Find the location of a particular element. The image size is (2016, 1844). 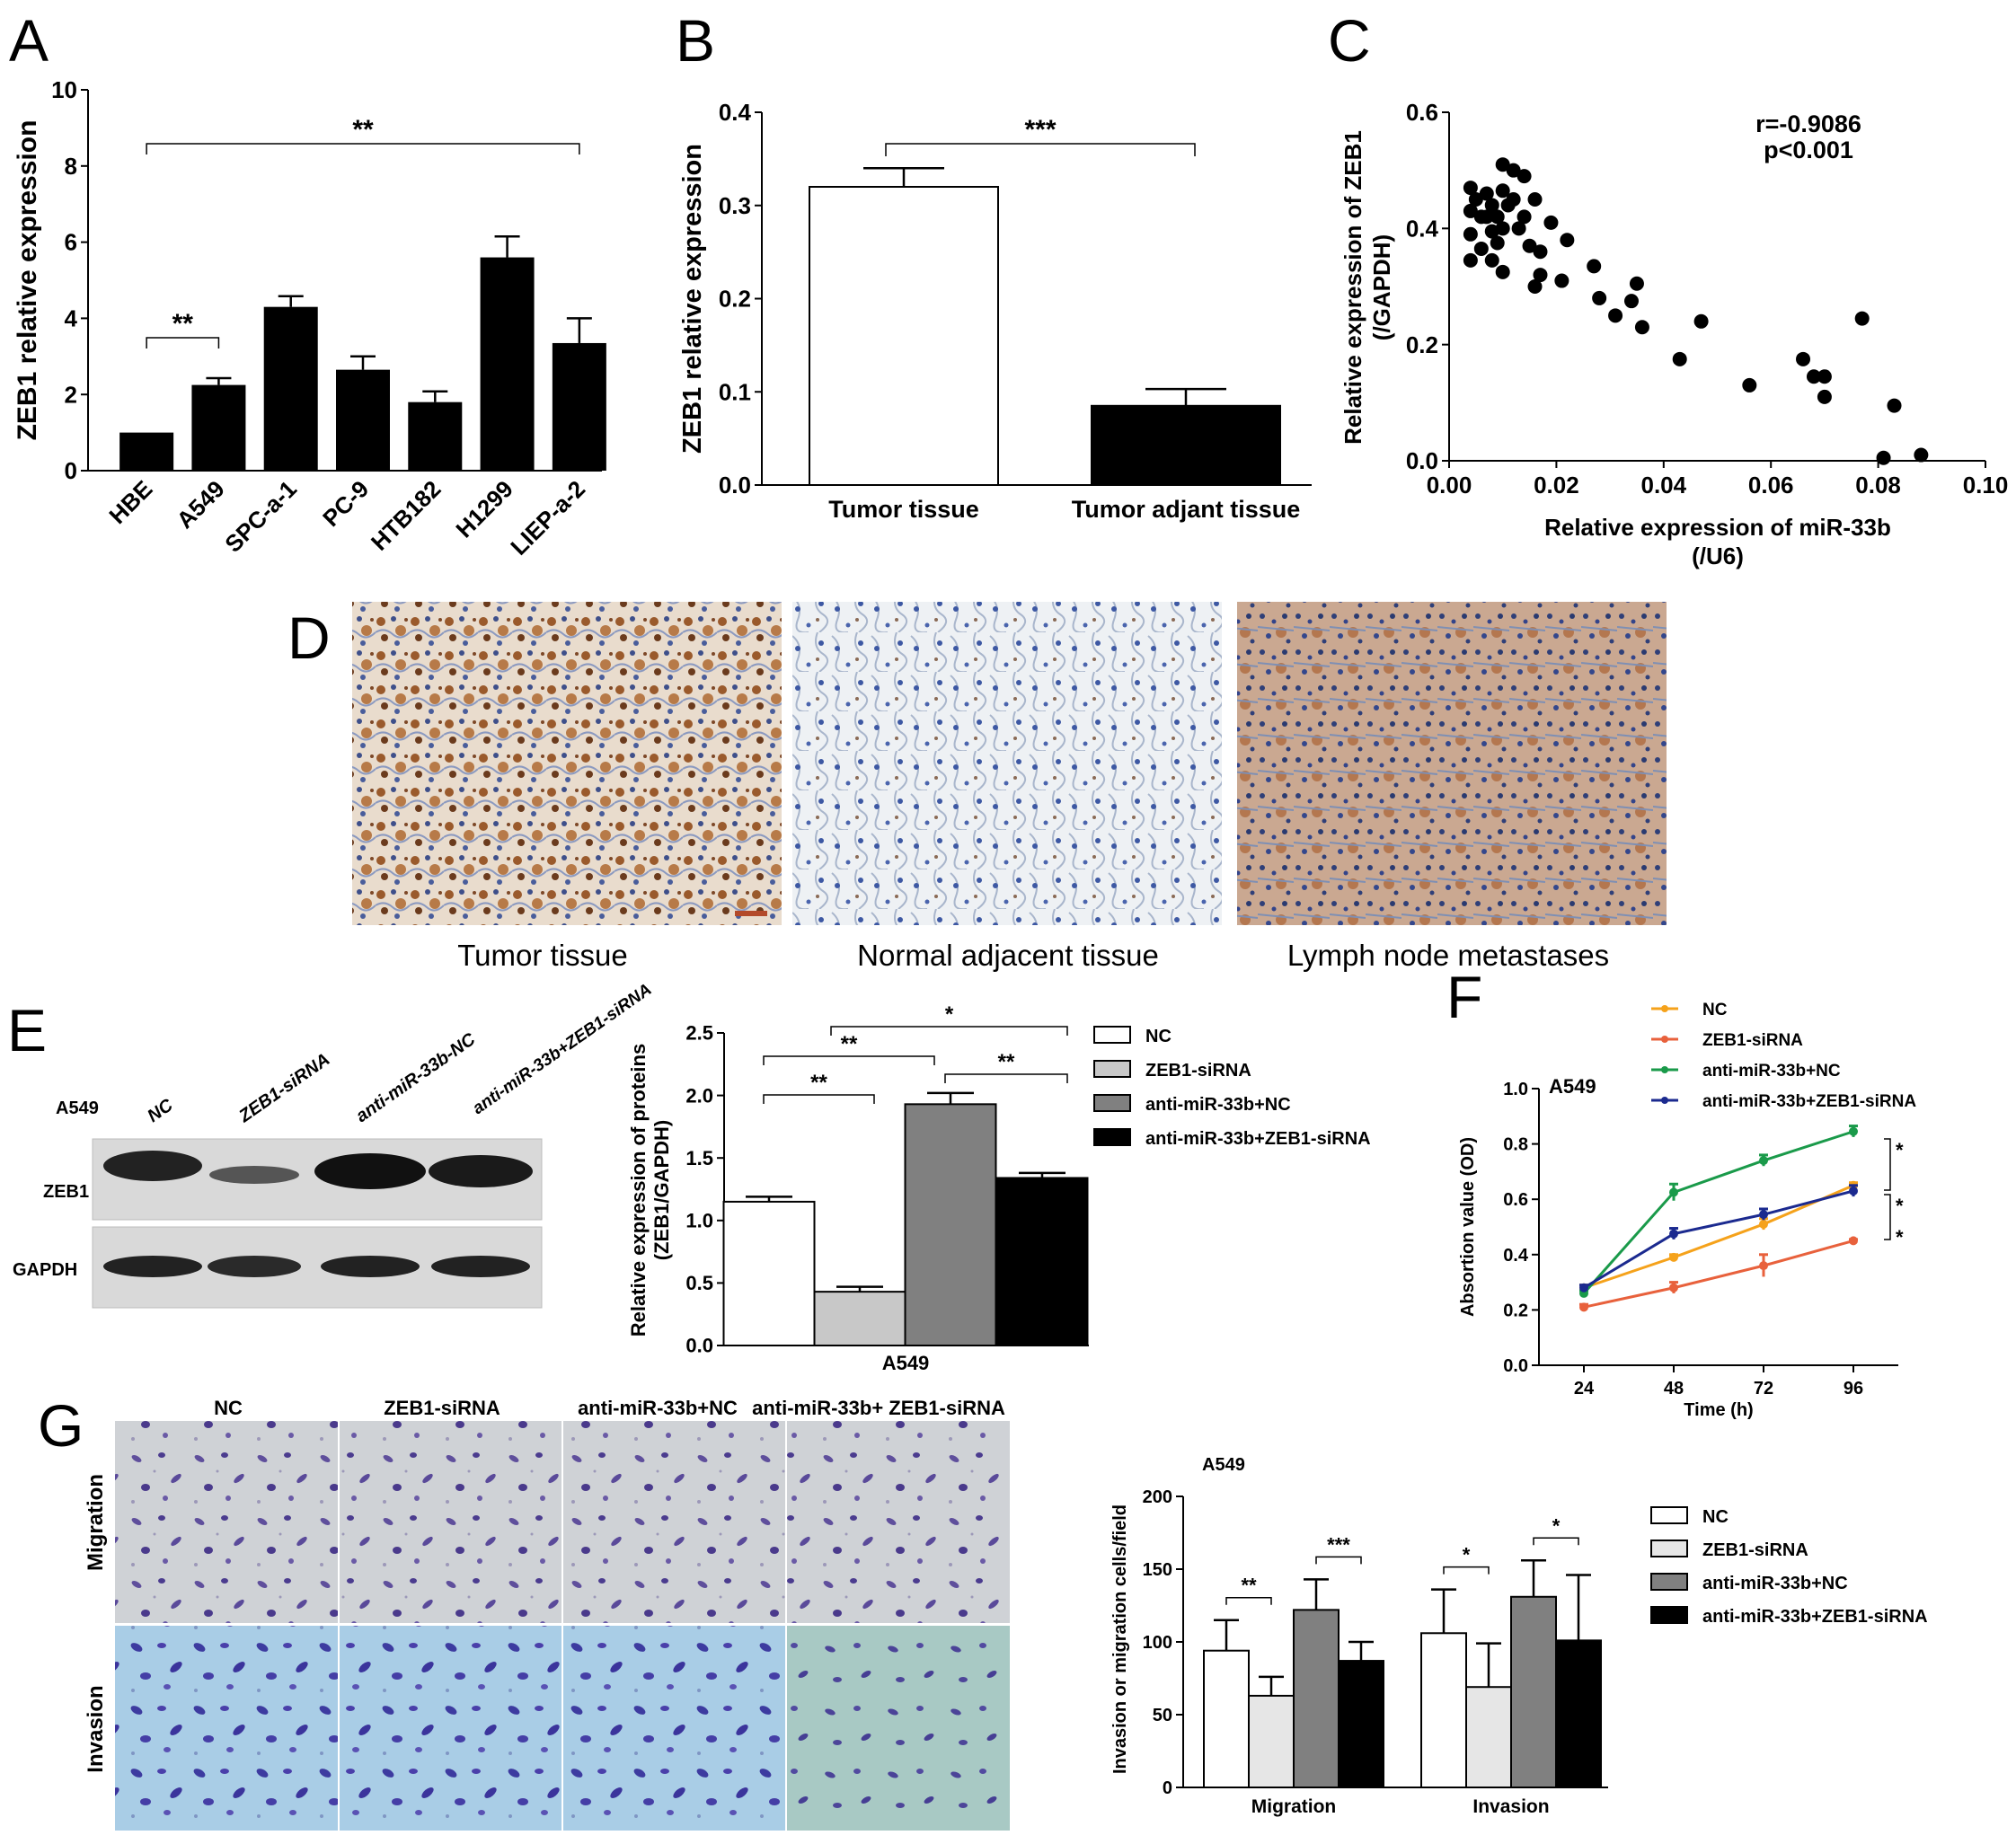

chart-c-y-label: Relative expression of ZEB1 is located at coordinates (1353, 287).